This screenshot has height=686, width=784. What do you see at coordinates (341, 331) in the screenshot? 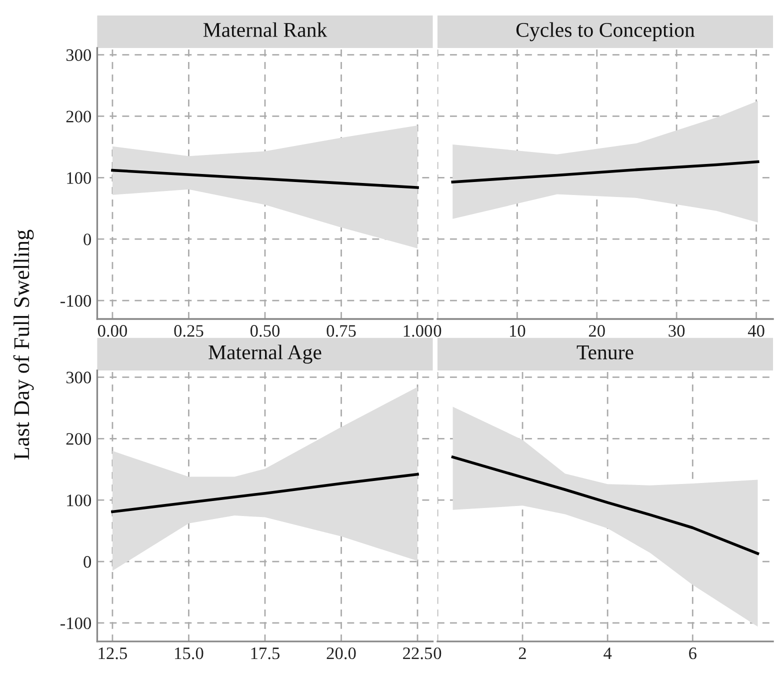
I see `x-tick-label: 0.75` at bounding box center [341, 331].